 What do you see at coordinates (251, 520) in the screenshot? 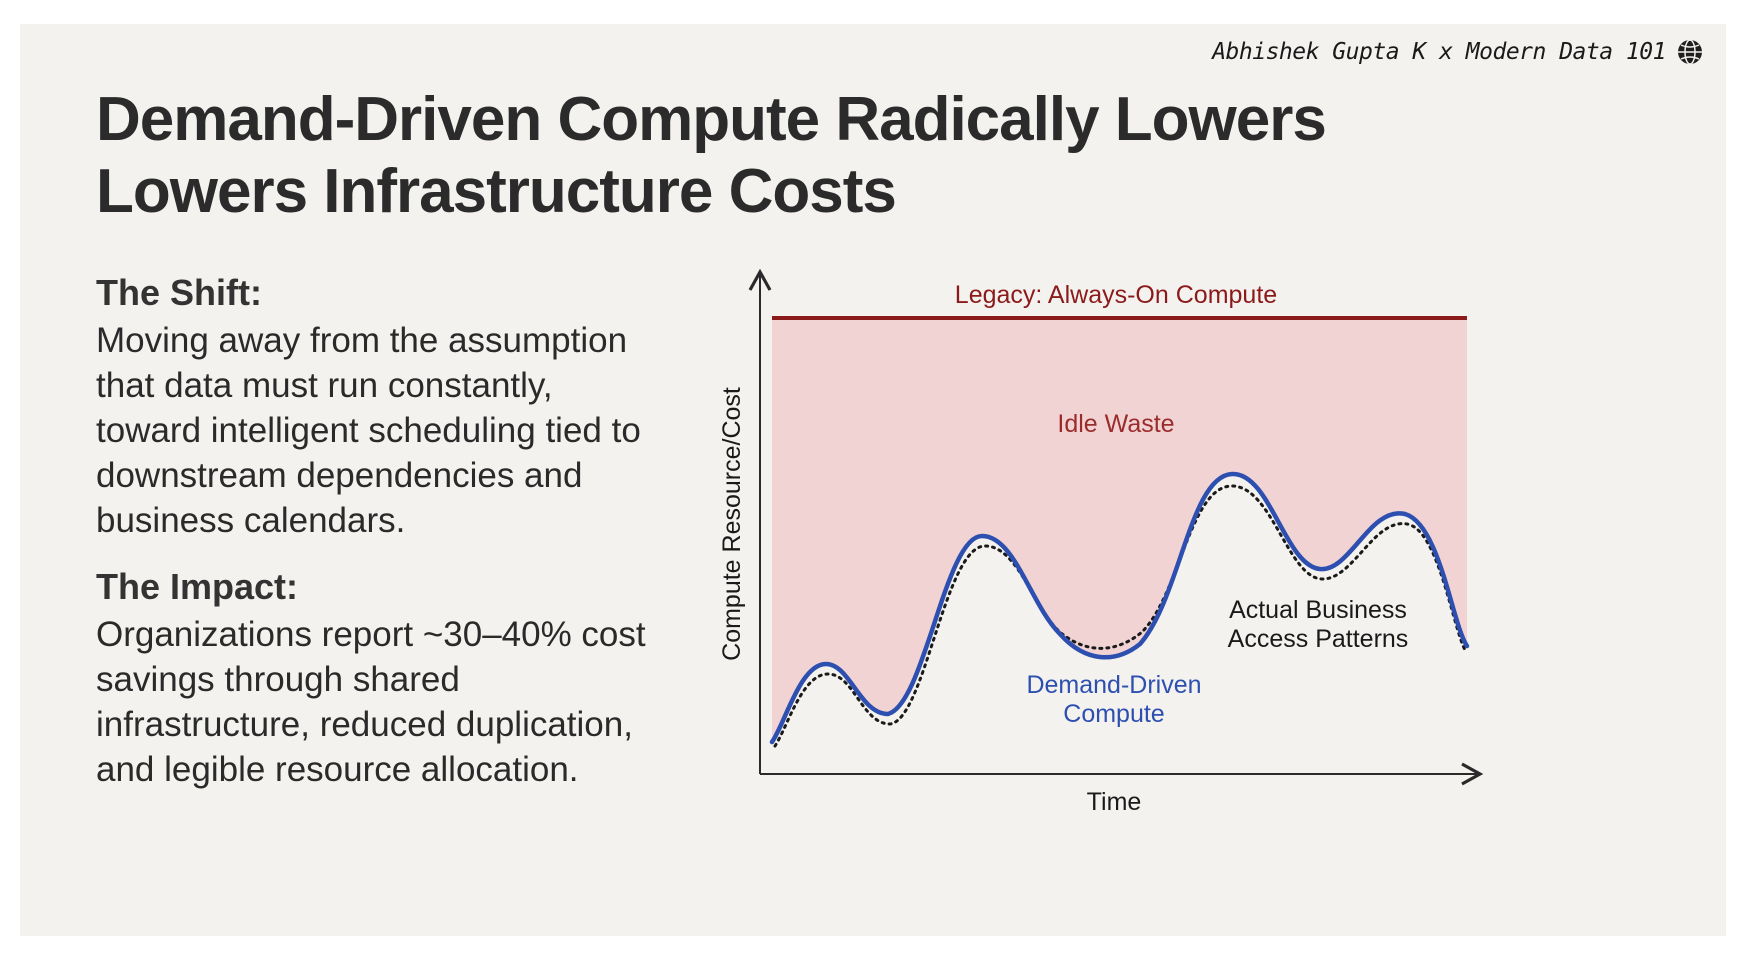
I see `shift-line: business calendars.` at bounding box center [251, 520].